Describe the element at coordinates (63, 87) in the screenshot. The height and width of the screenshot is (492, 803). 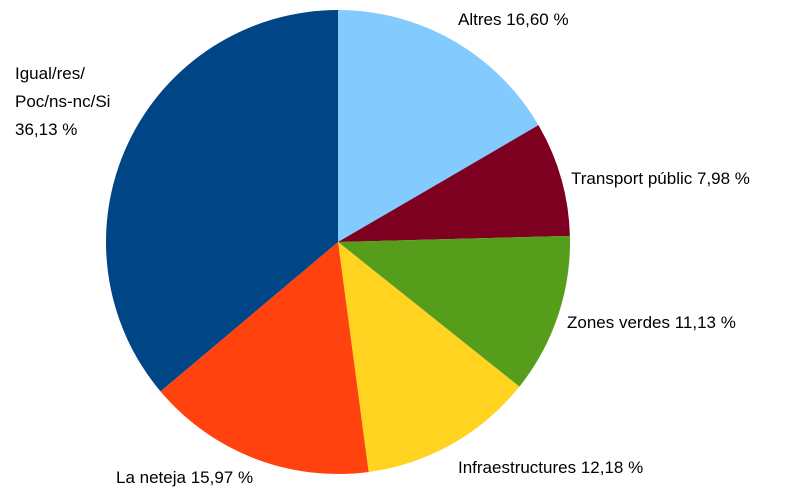
I see `category-label: Igual/res/Poc/ns-nc/Si` at that location.